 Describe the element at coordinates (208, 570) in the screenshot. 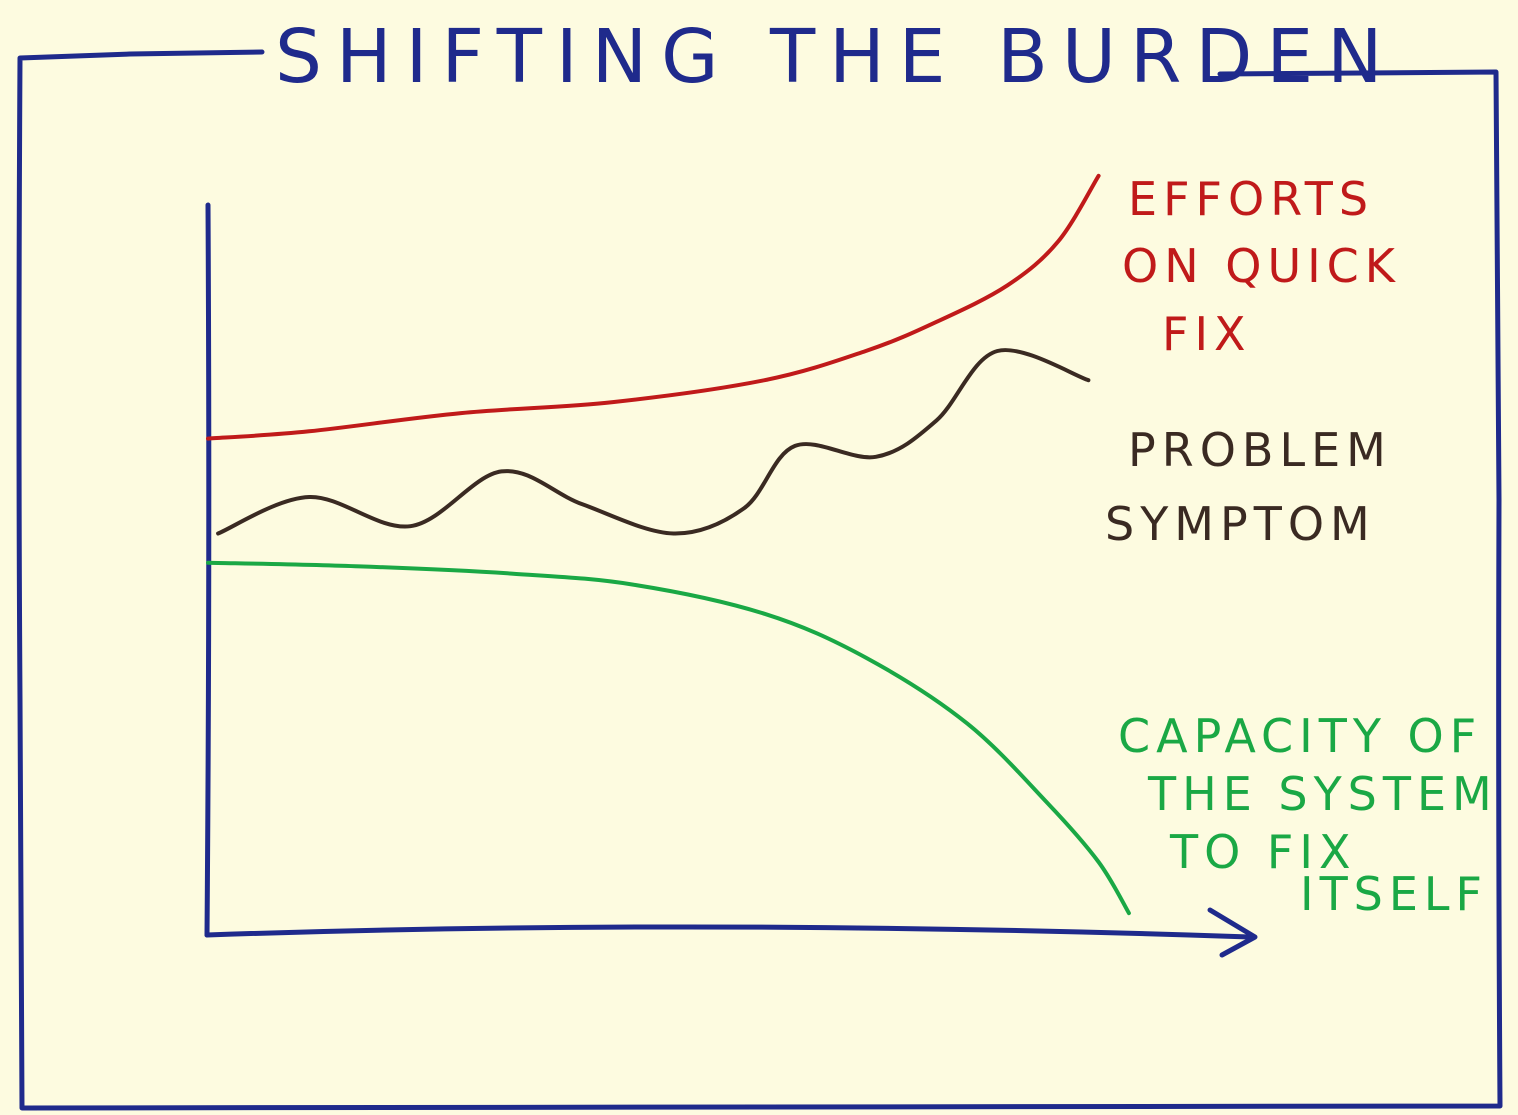

I see `y-axis` at that location.